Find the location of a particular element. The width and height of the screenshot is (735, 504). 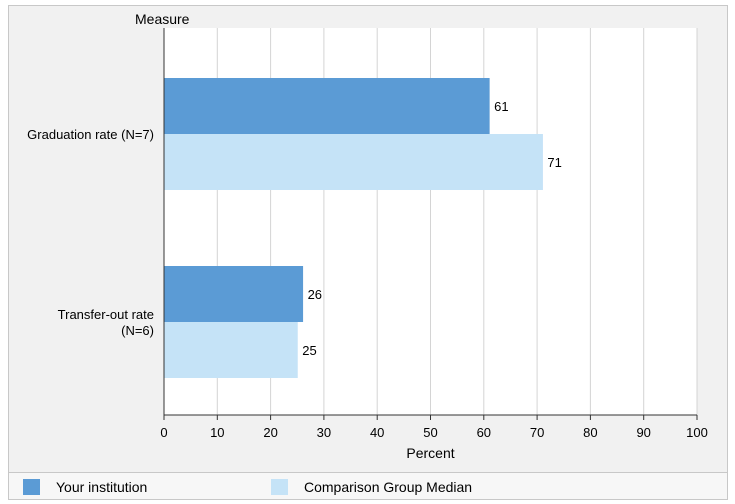

category-label-0-line-0: Graduation rate (N=7) is located at coordinates (90, 134).